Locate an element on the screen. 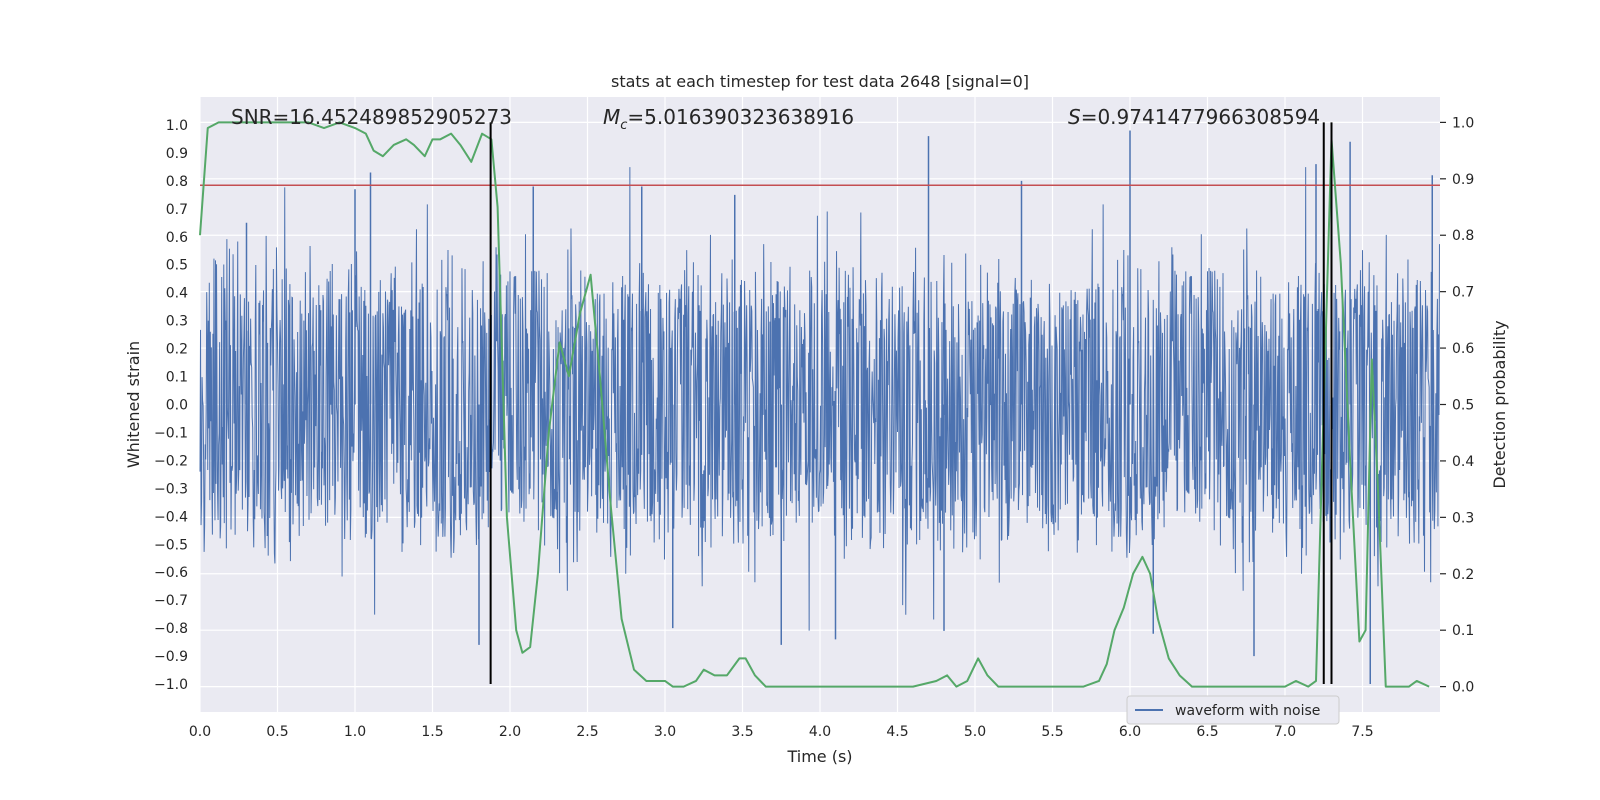 The height and width of the screenshot is (800, 1600). statistic-value: =0.9741477966308594 is located at coordinates (1200, 117).